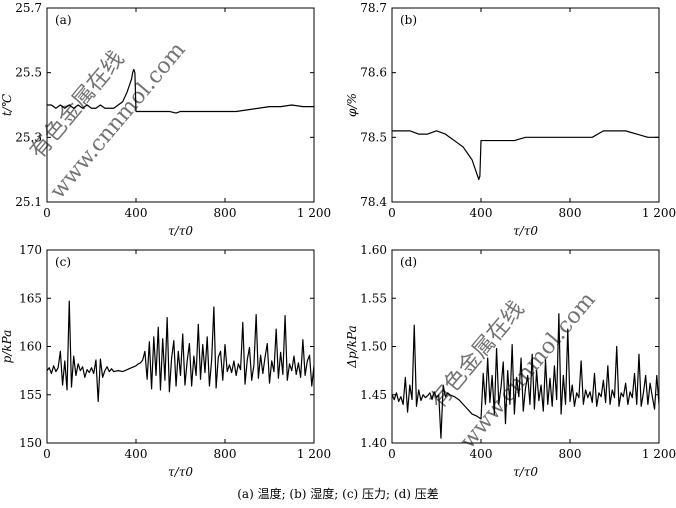 This screenshot has width=676, height=508. What do you see at coordinates (63, 262) in the screenshot?
I see `panel-label-c: (c)` at bounding box center [63, 262].